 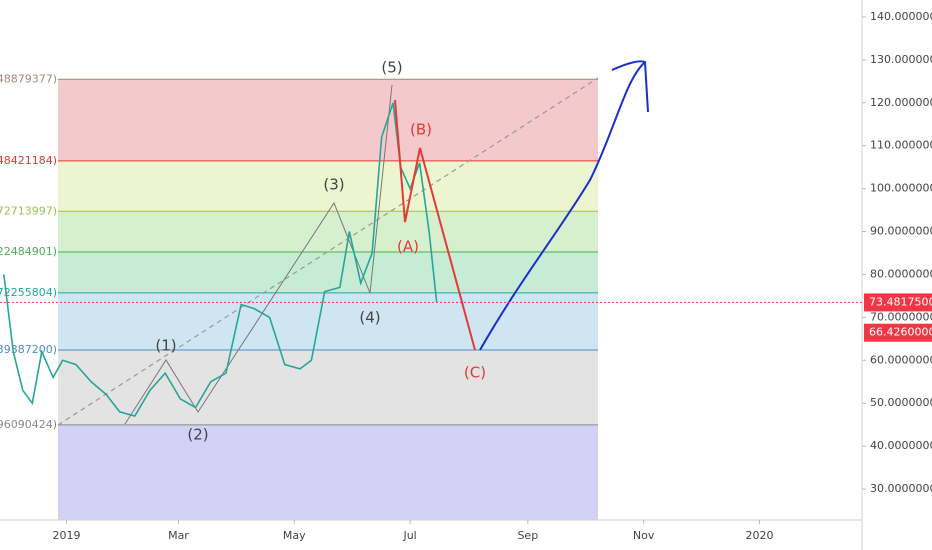 I want to click on y-tick-label: 140.00000000, so click(x=901, y=16).